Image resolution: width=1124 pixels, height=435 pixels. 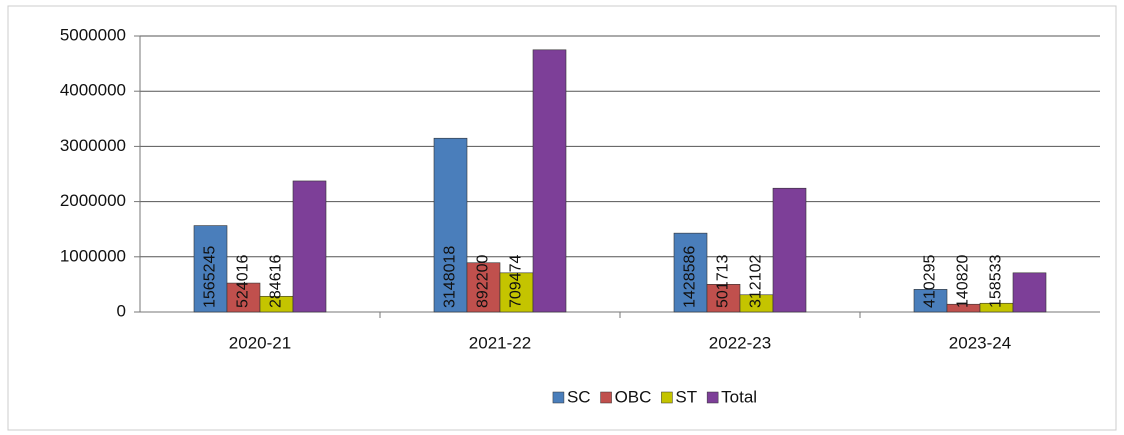 What do you see at coordinates (93, 255) in the screenshot?
I see `y-tick-label: 1000000` at bounding box center [93, 255].